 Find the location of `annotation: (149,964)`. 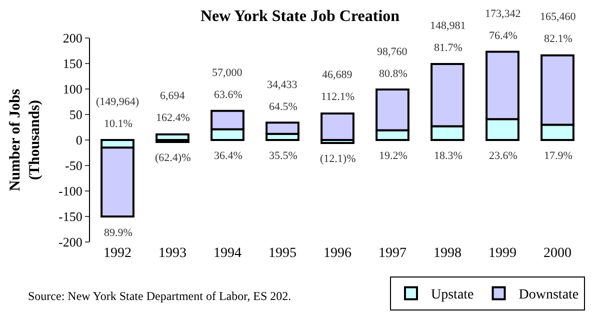

annotation: (149,964) is located at coordinates (118, 102).